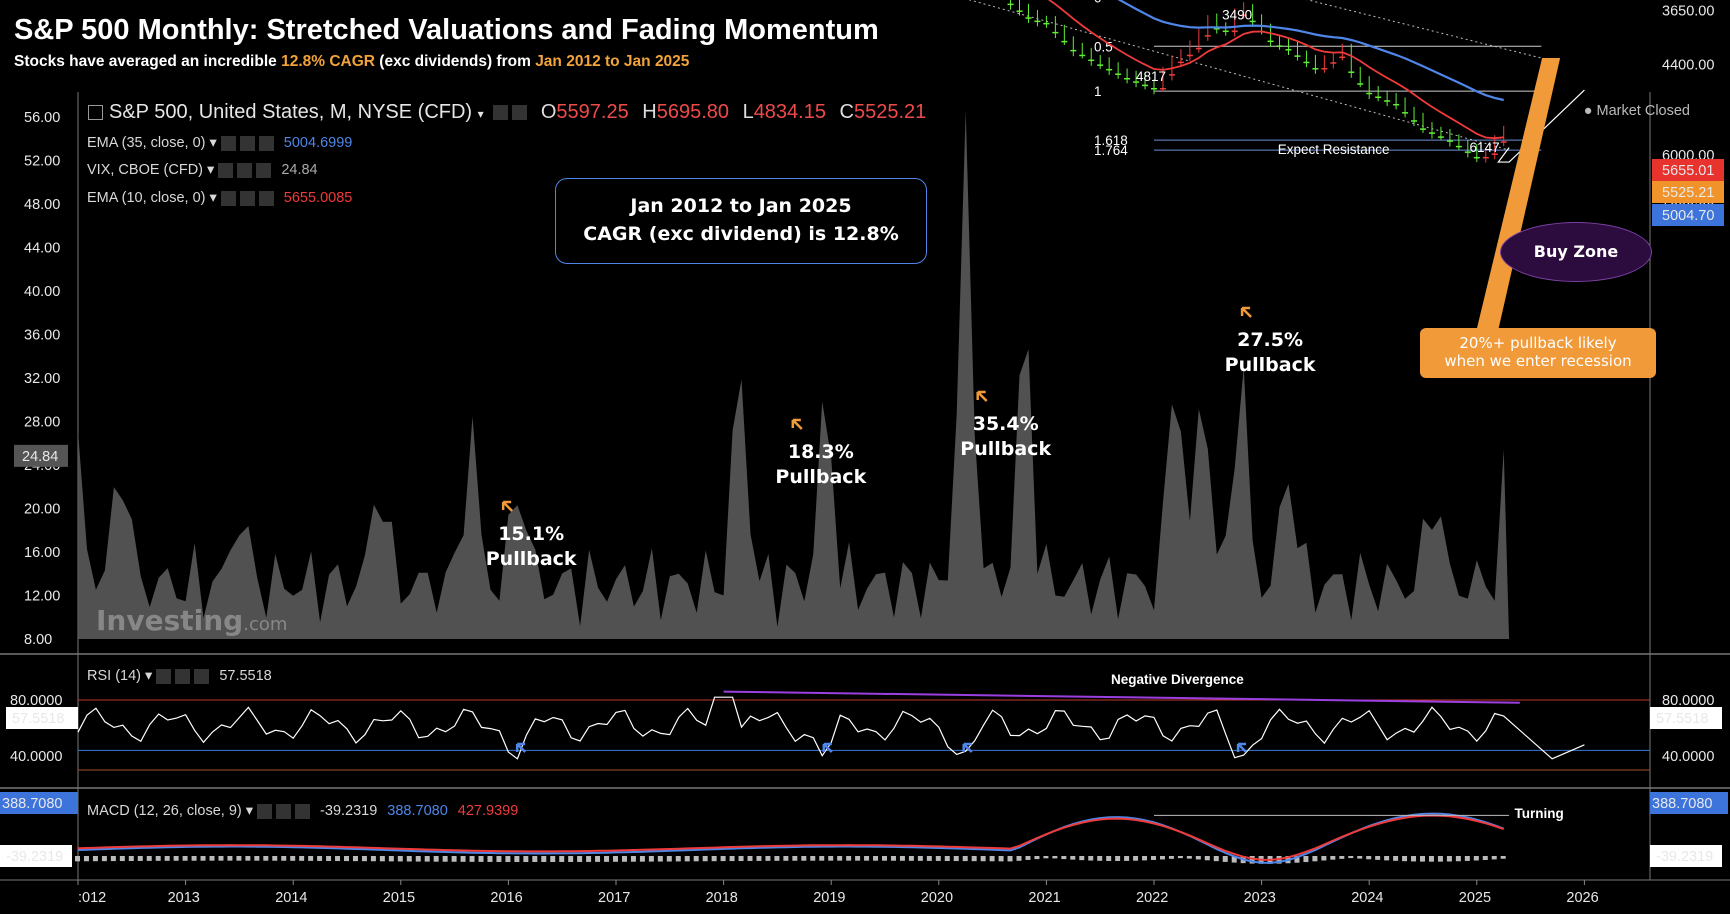 The height and width of the screenshot is (914, 1730). I want to click on swing-label-4817: 4817, so click(1151, 76).